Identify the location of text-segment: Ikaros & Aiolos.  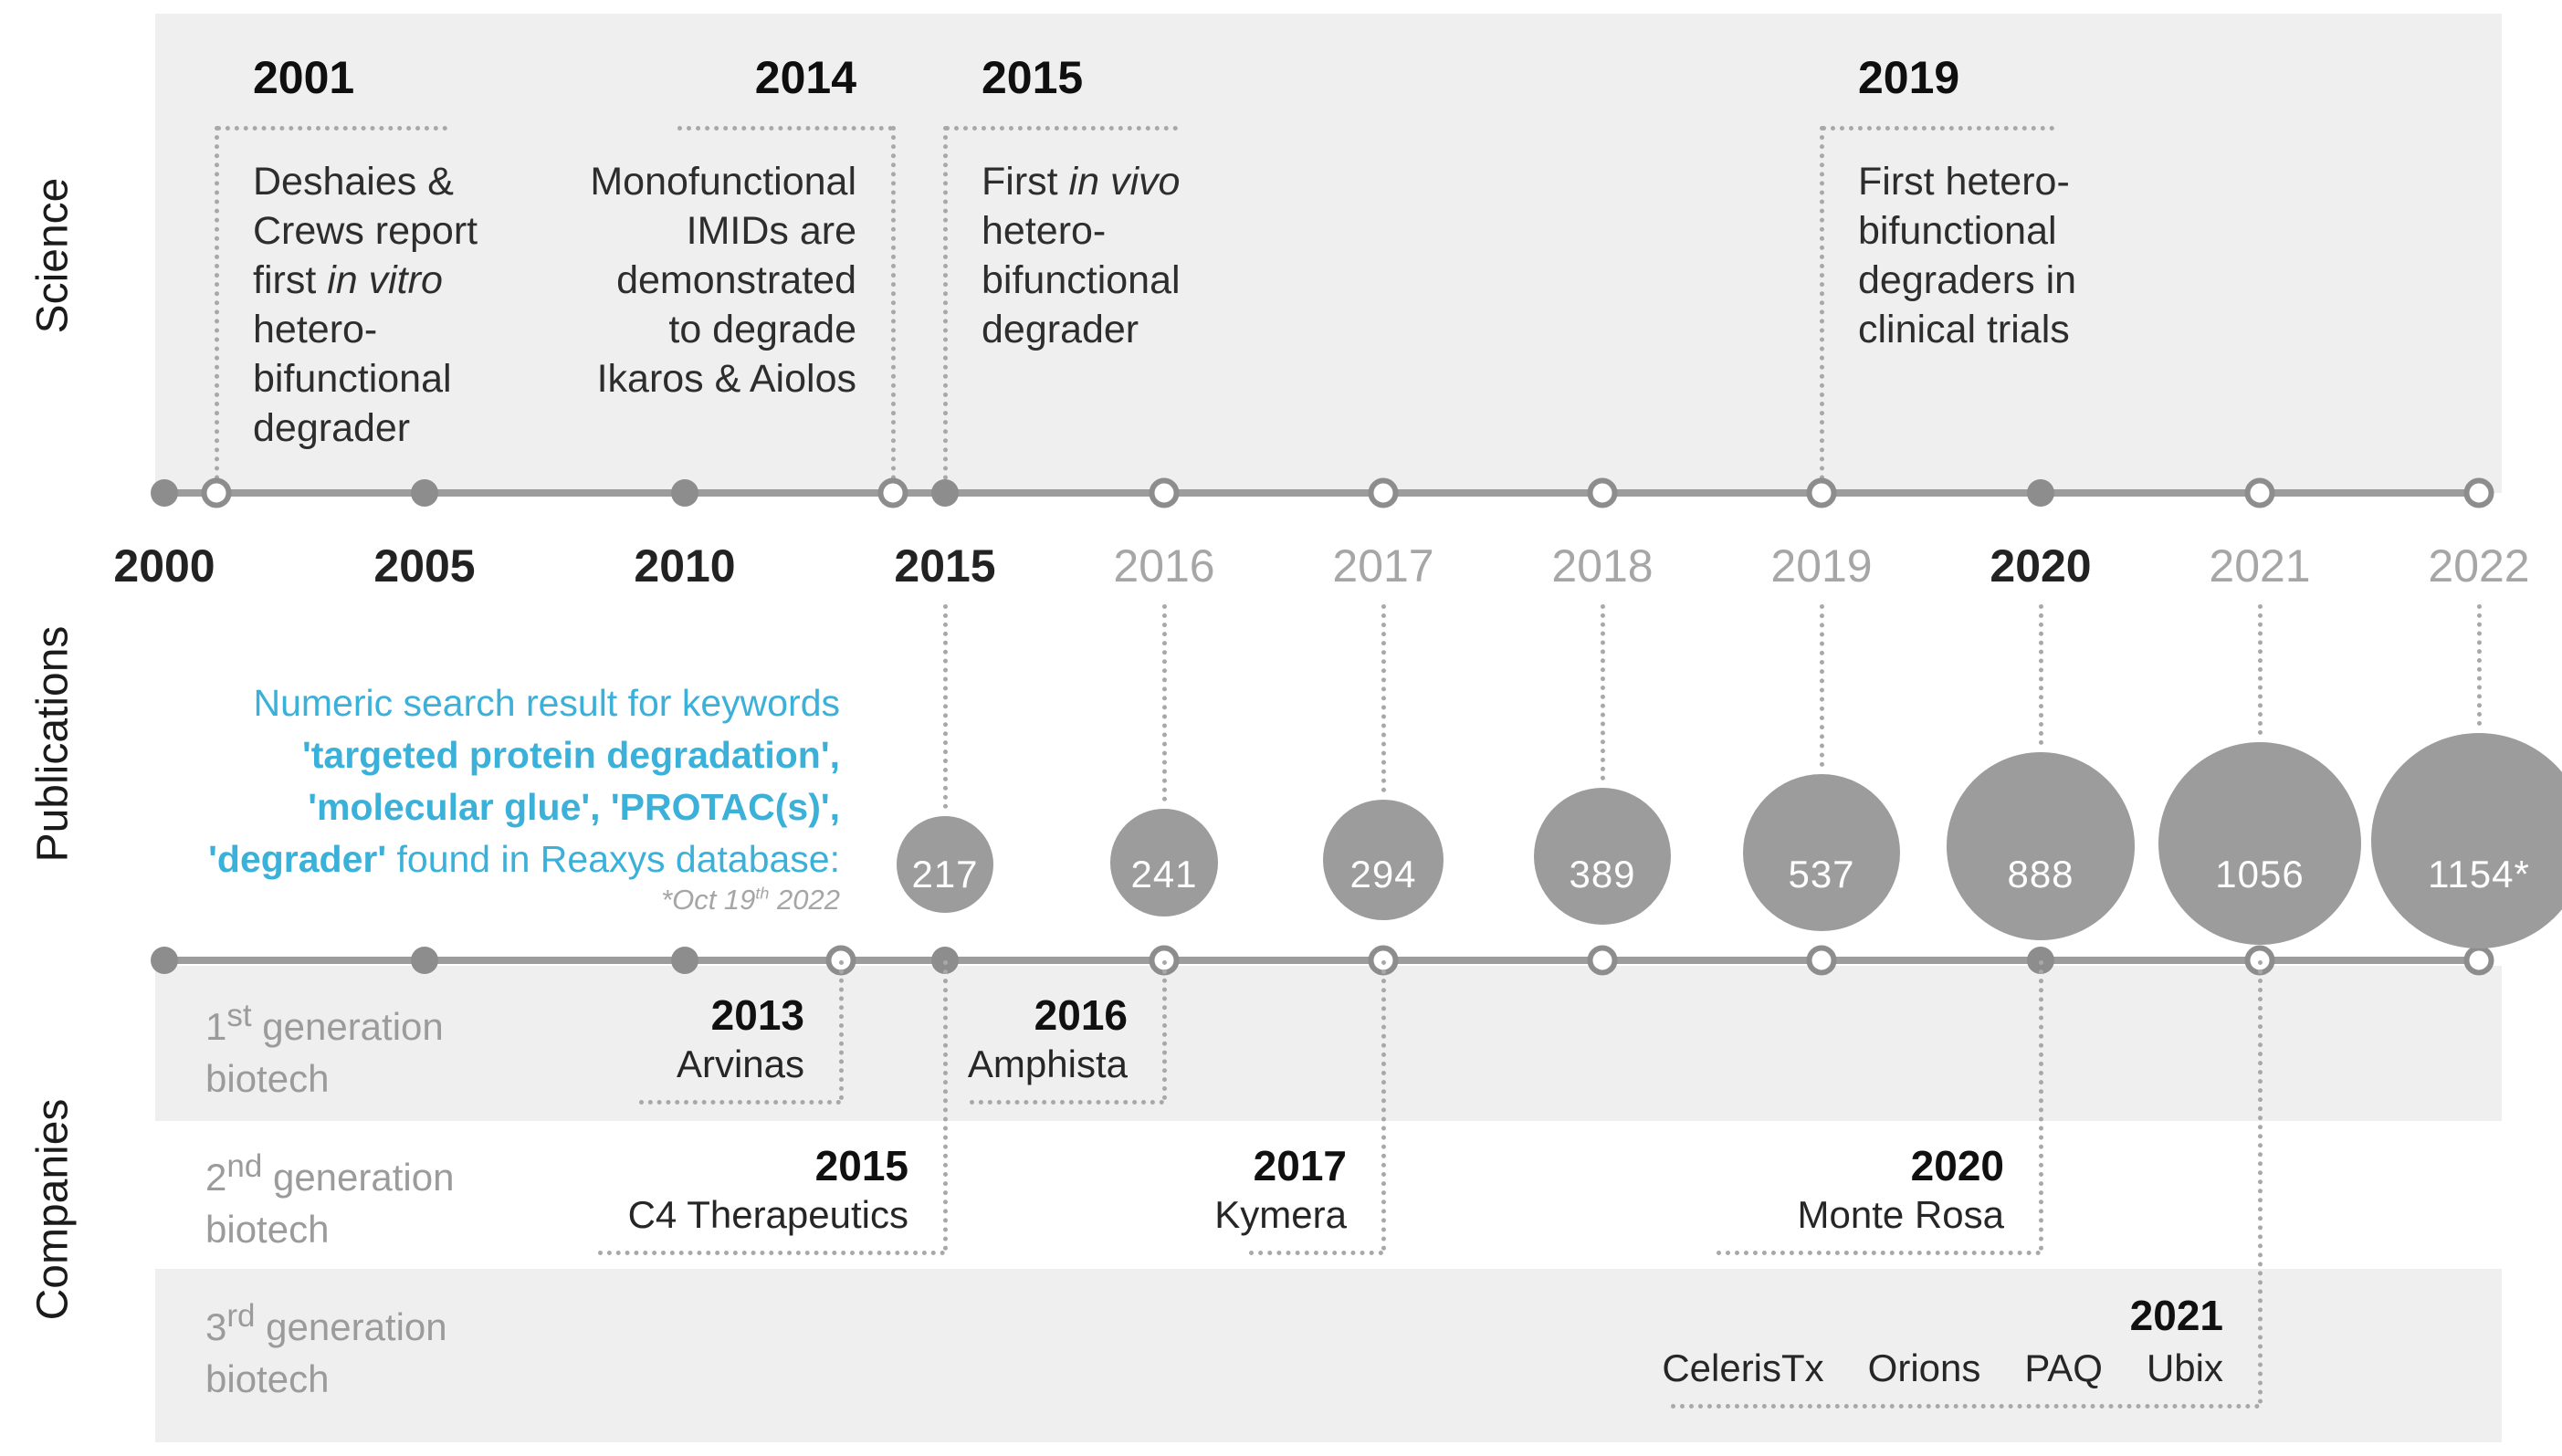
(726, 379).